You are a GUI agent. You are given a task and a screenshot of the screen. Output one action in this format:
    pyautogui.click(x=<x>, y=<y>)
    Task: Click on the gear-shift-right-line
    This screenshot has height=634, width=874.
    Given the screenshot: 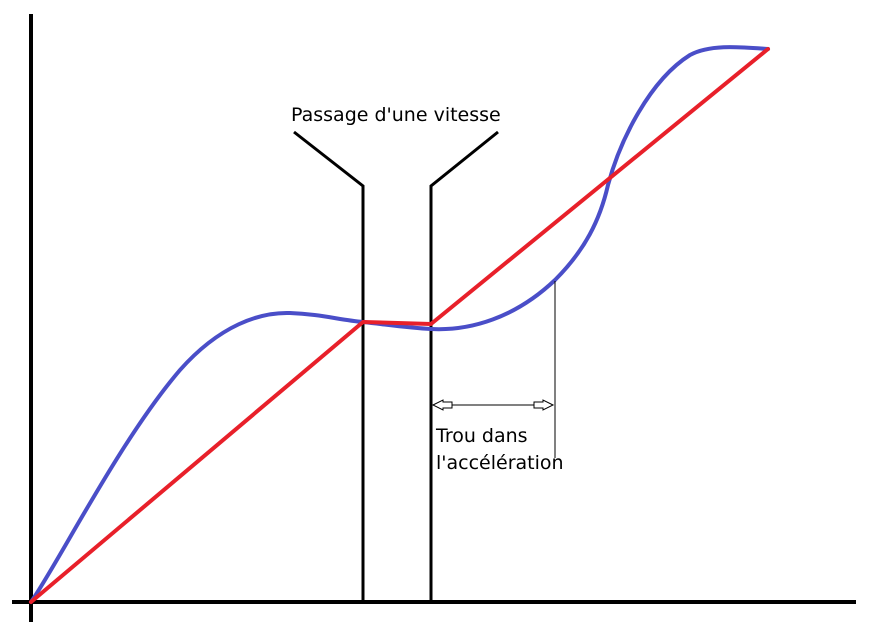 What is the action you would take?
    pyautogui.click(x=464, y=366)
    